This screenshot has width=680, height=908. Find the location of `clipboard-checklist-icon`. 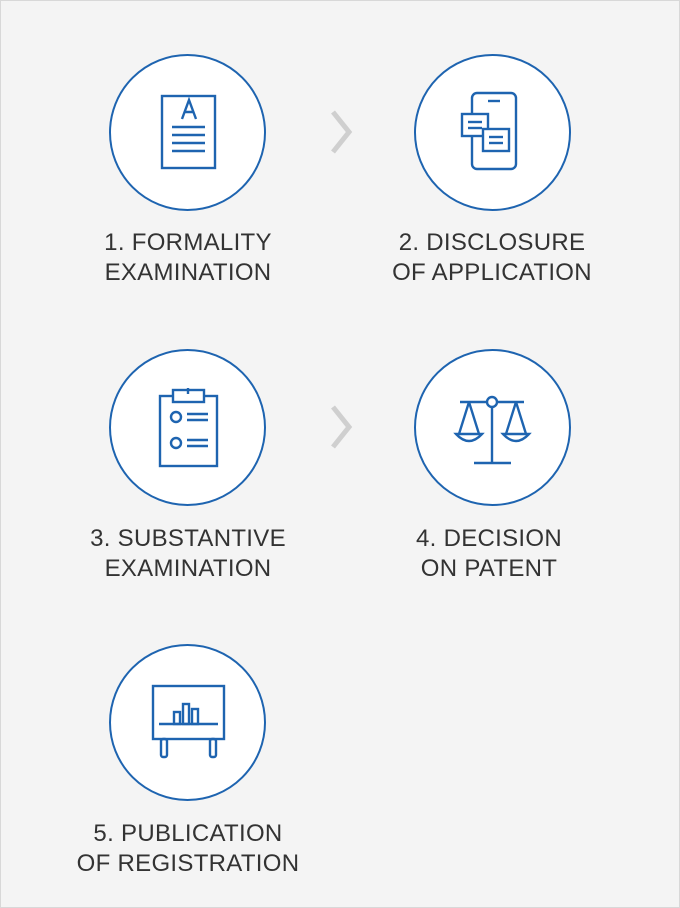

clipboard-checklist-icon is located at coordinates (188, 428).